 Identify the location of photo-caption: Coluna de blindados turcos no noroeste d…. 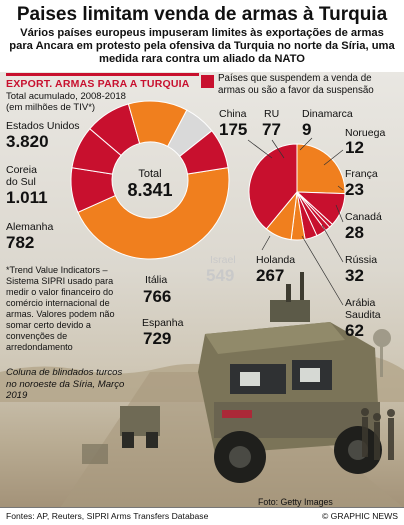
(65, 384).